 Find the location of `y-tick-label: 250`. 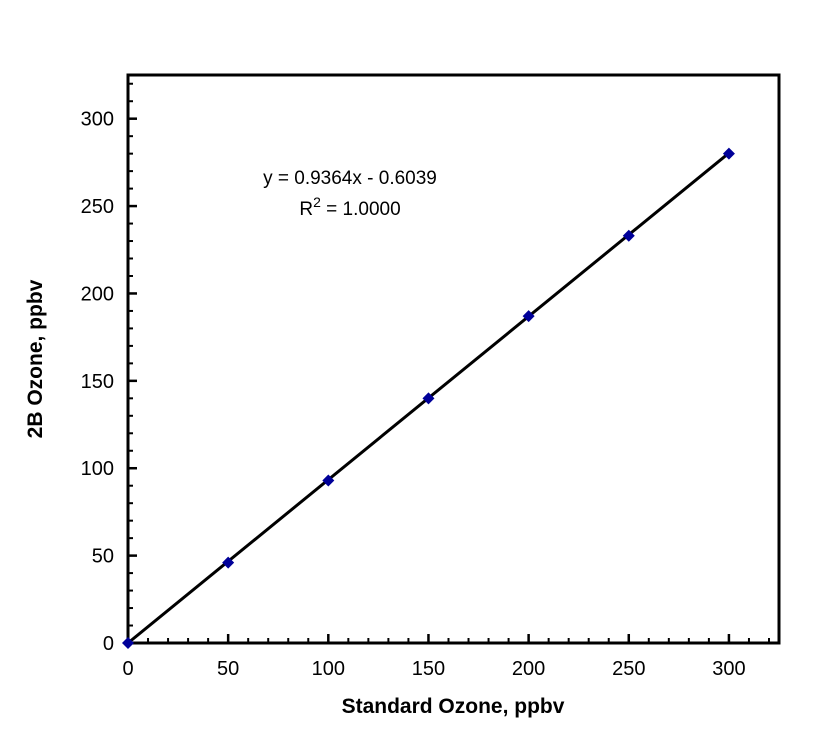

y-tick-label: 250 is located at coordinates (97, 207).